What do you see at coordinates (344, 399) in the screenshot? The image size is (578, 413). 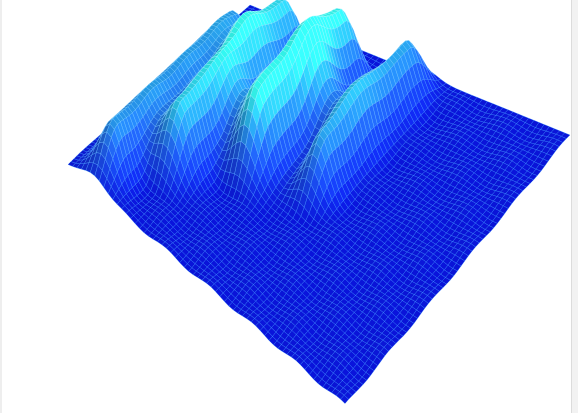 I see `mesh-cell` at bounding box center [344, 399].